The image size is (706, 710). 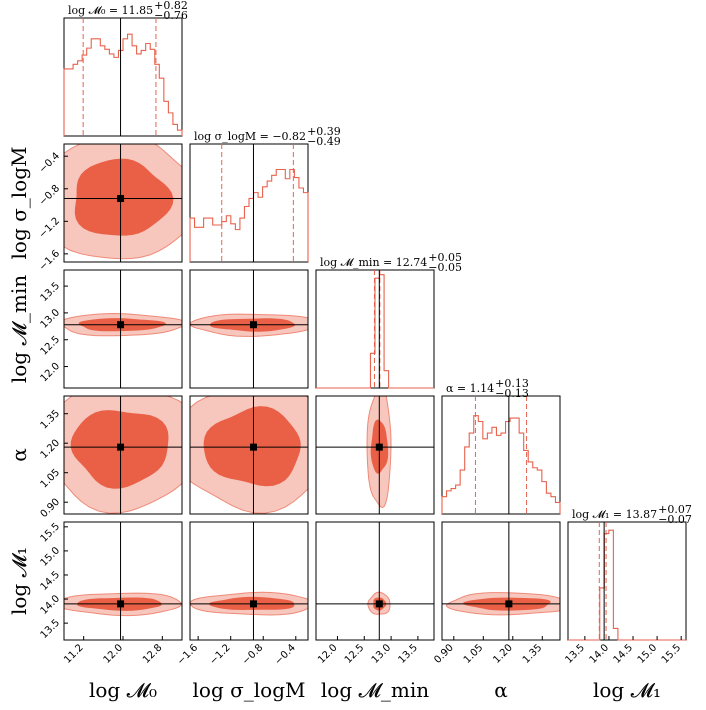 I want to click on y-tick-label: −1.6, so click(x=49, y=260).